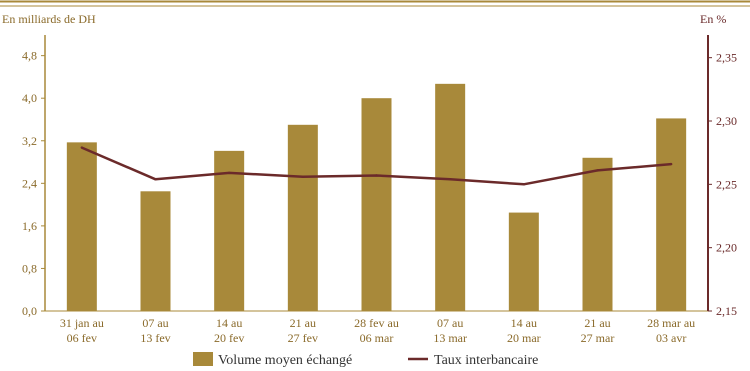 The height and width of the screenshot is (371, 750). I want to click on y-left-tick-label: 3,2, so click(29, 141).